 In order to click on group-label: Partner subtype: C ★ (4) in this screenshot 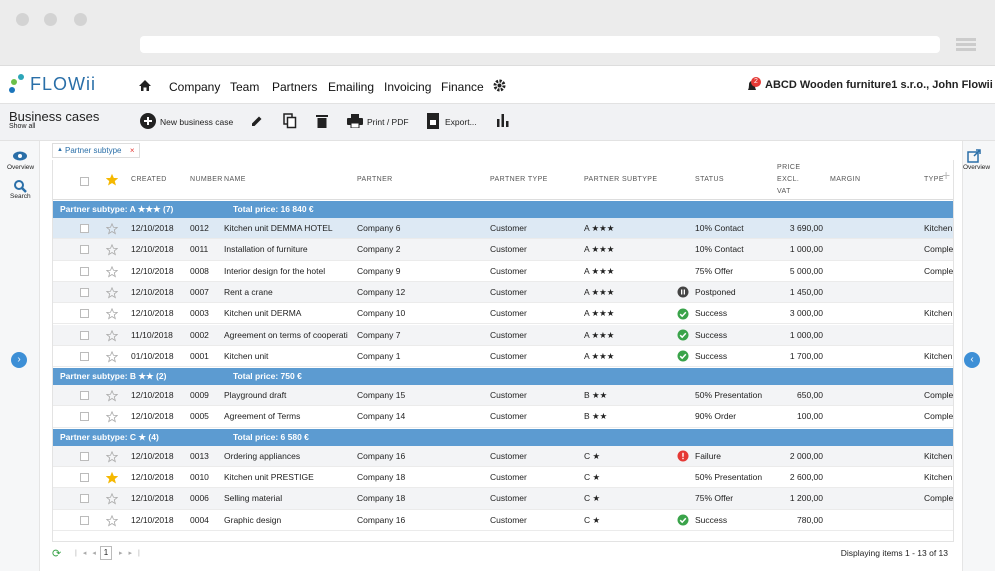, I will do `click(109, 436)`.